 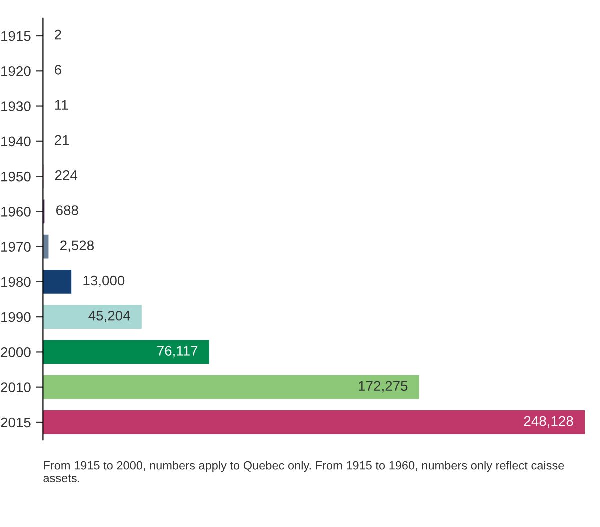 I want to click on data-label: 13,000, so click(x=104, y=282).